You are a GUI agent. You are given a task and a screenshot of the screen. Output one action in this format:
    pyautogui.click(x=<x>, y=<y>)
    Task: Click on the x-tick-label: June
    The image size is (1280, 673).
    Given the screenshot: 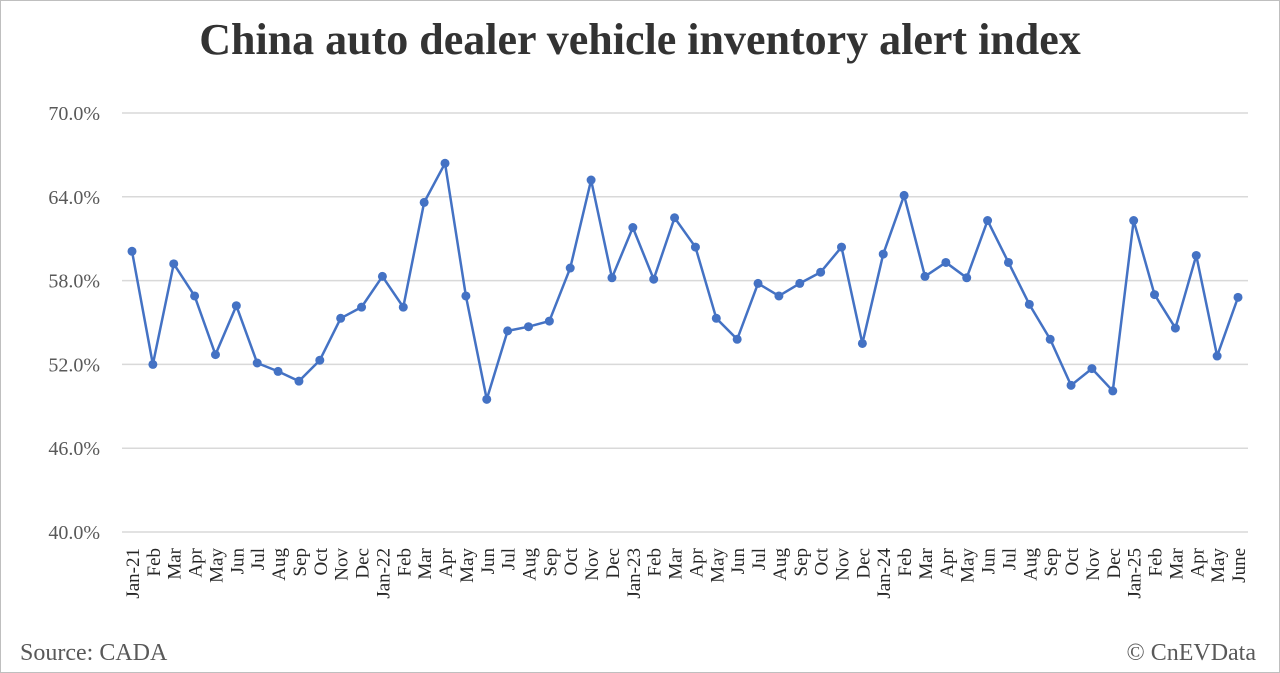 What is the action you would take?
    pyautogui.click(x=1239, y=565)
    